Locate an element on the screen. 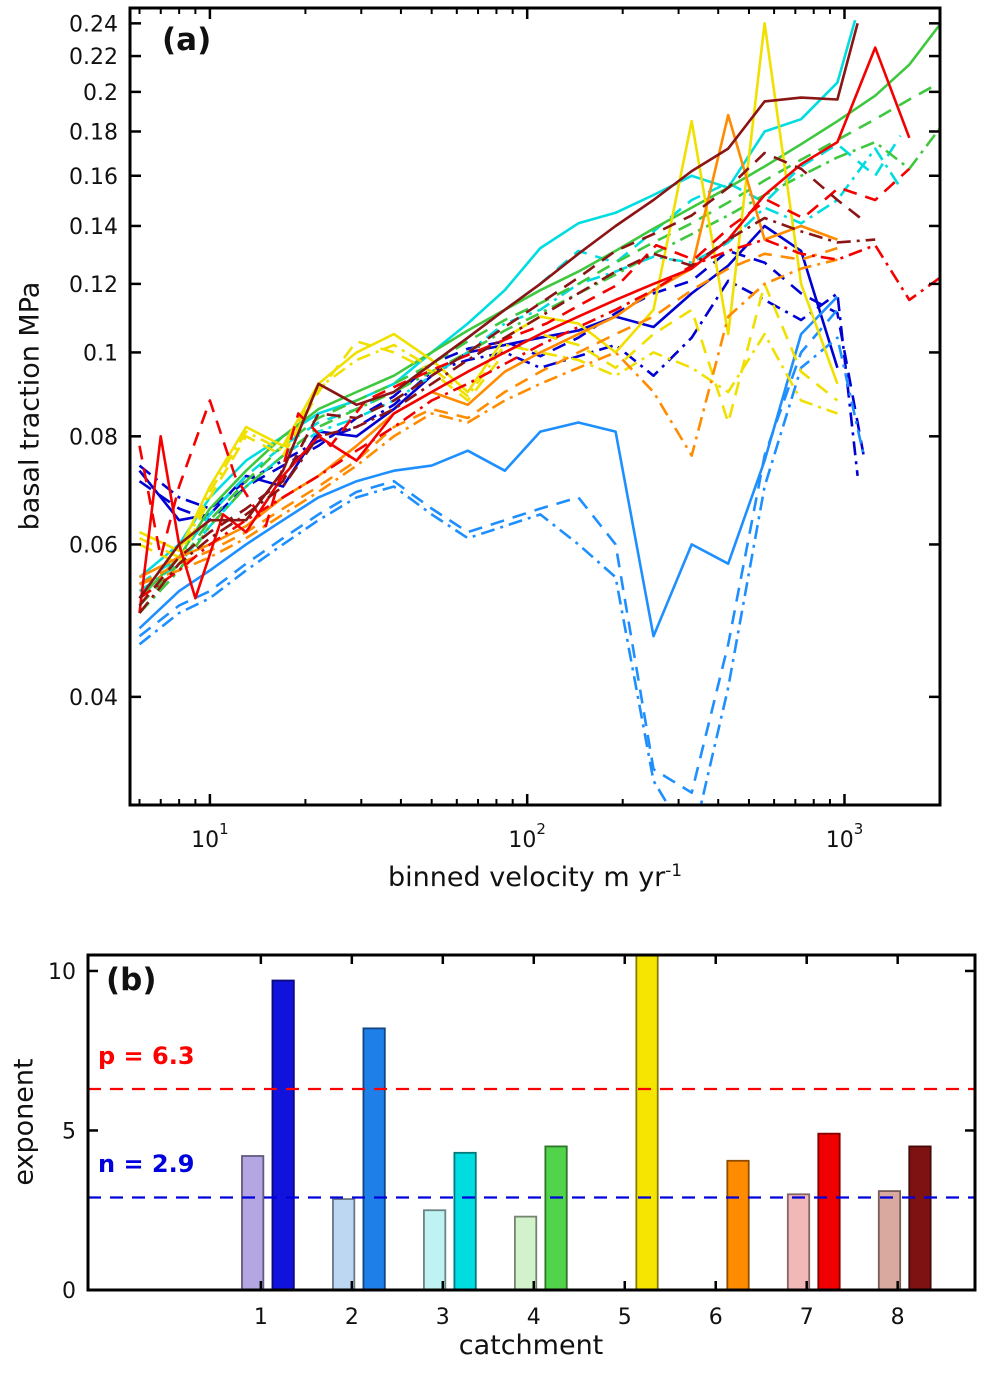 The height and width of the screenshot is (1375, 992). panel-b-x-axis-label: catchment is located at coordinates (531, 1345).